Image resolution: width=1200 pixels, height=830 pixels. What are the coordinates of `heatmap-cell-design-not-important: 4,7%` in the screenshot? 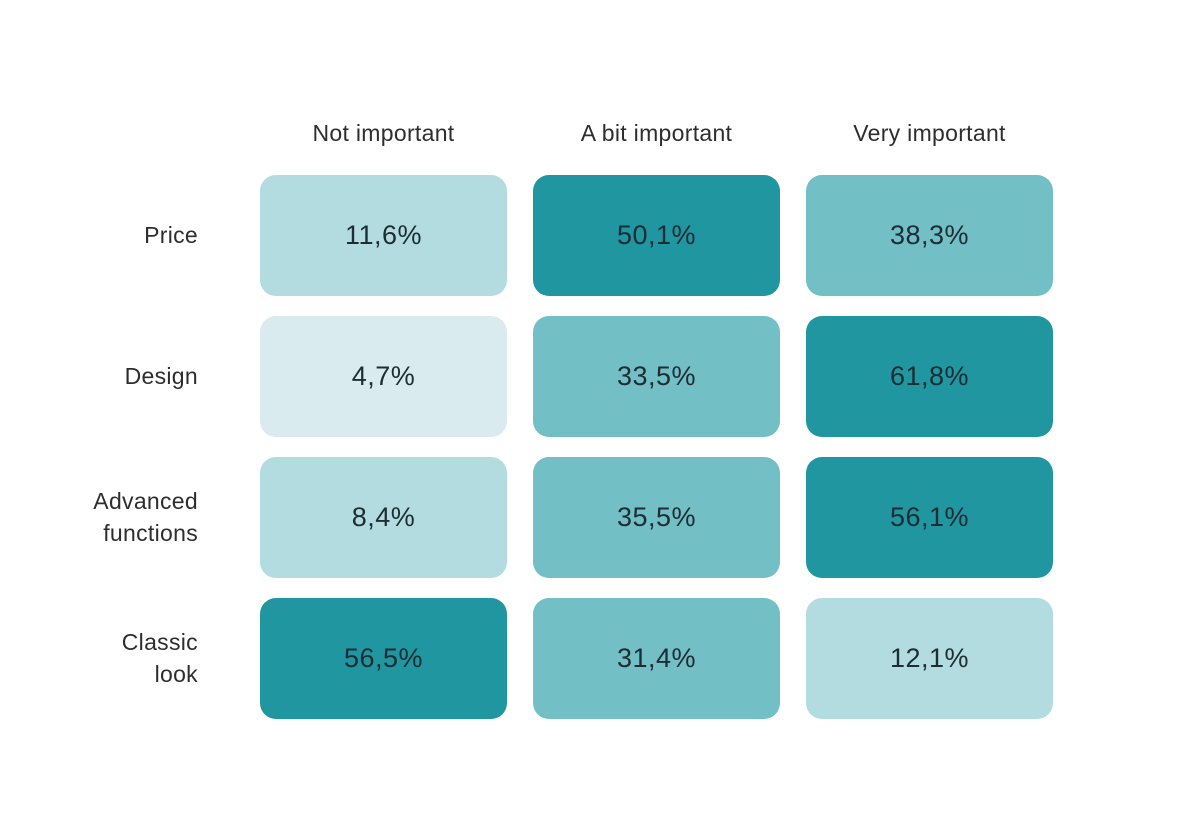 It's located at (383, 376).